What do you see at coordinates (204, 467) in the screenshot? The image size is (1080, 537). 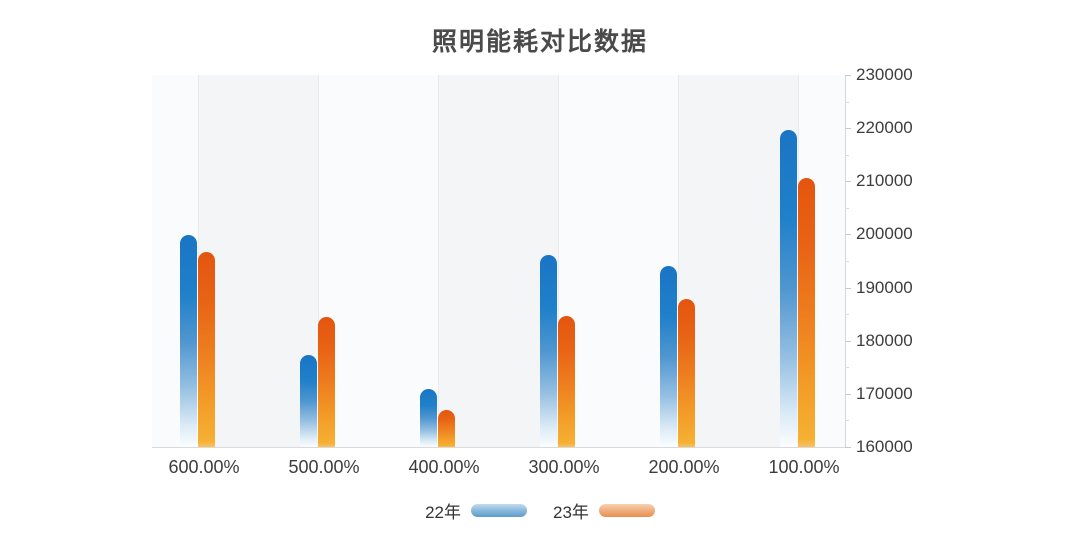 I see `x-tick-label-600.00%: 600.00%` at bounding box center [204, 467].